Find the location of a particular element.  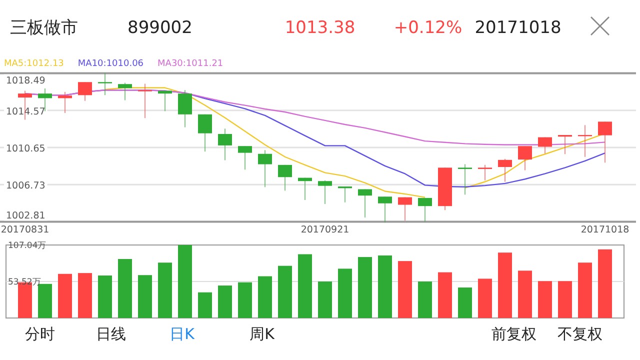

text: 周K is located at coordinates (263, 334).